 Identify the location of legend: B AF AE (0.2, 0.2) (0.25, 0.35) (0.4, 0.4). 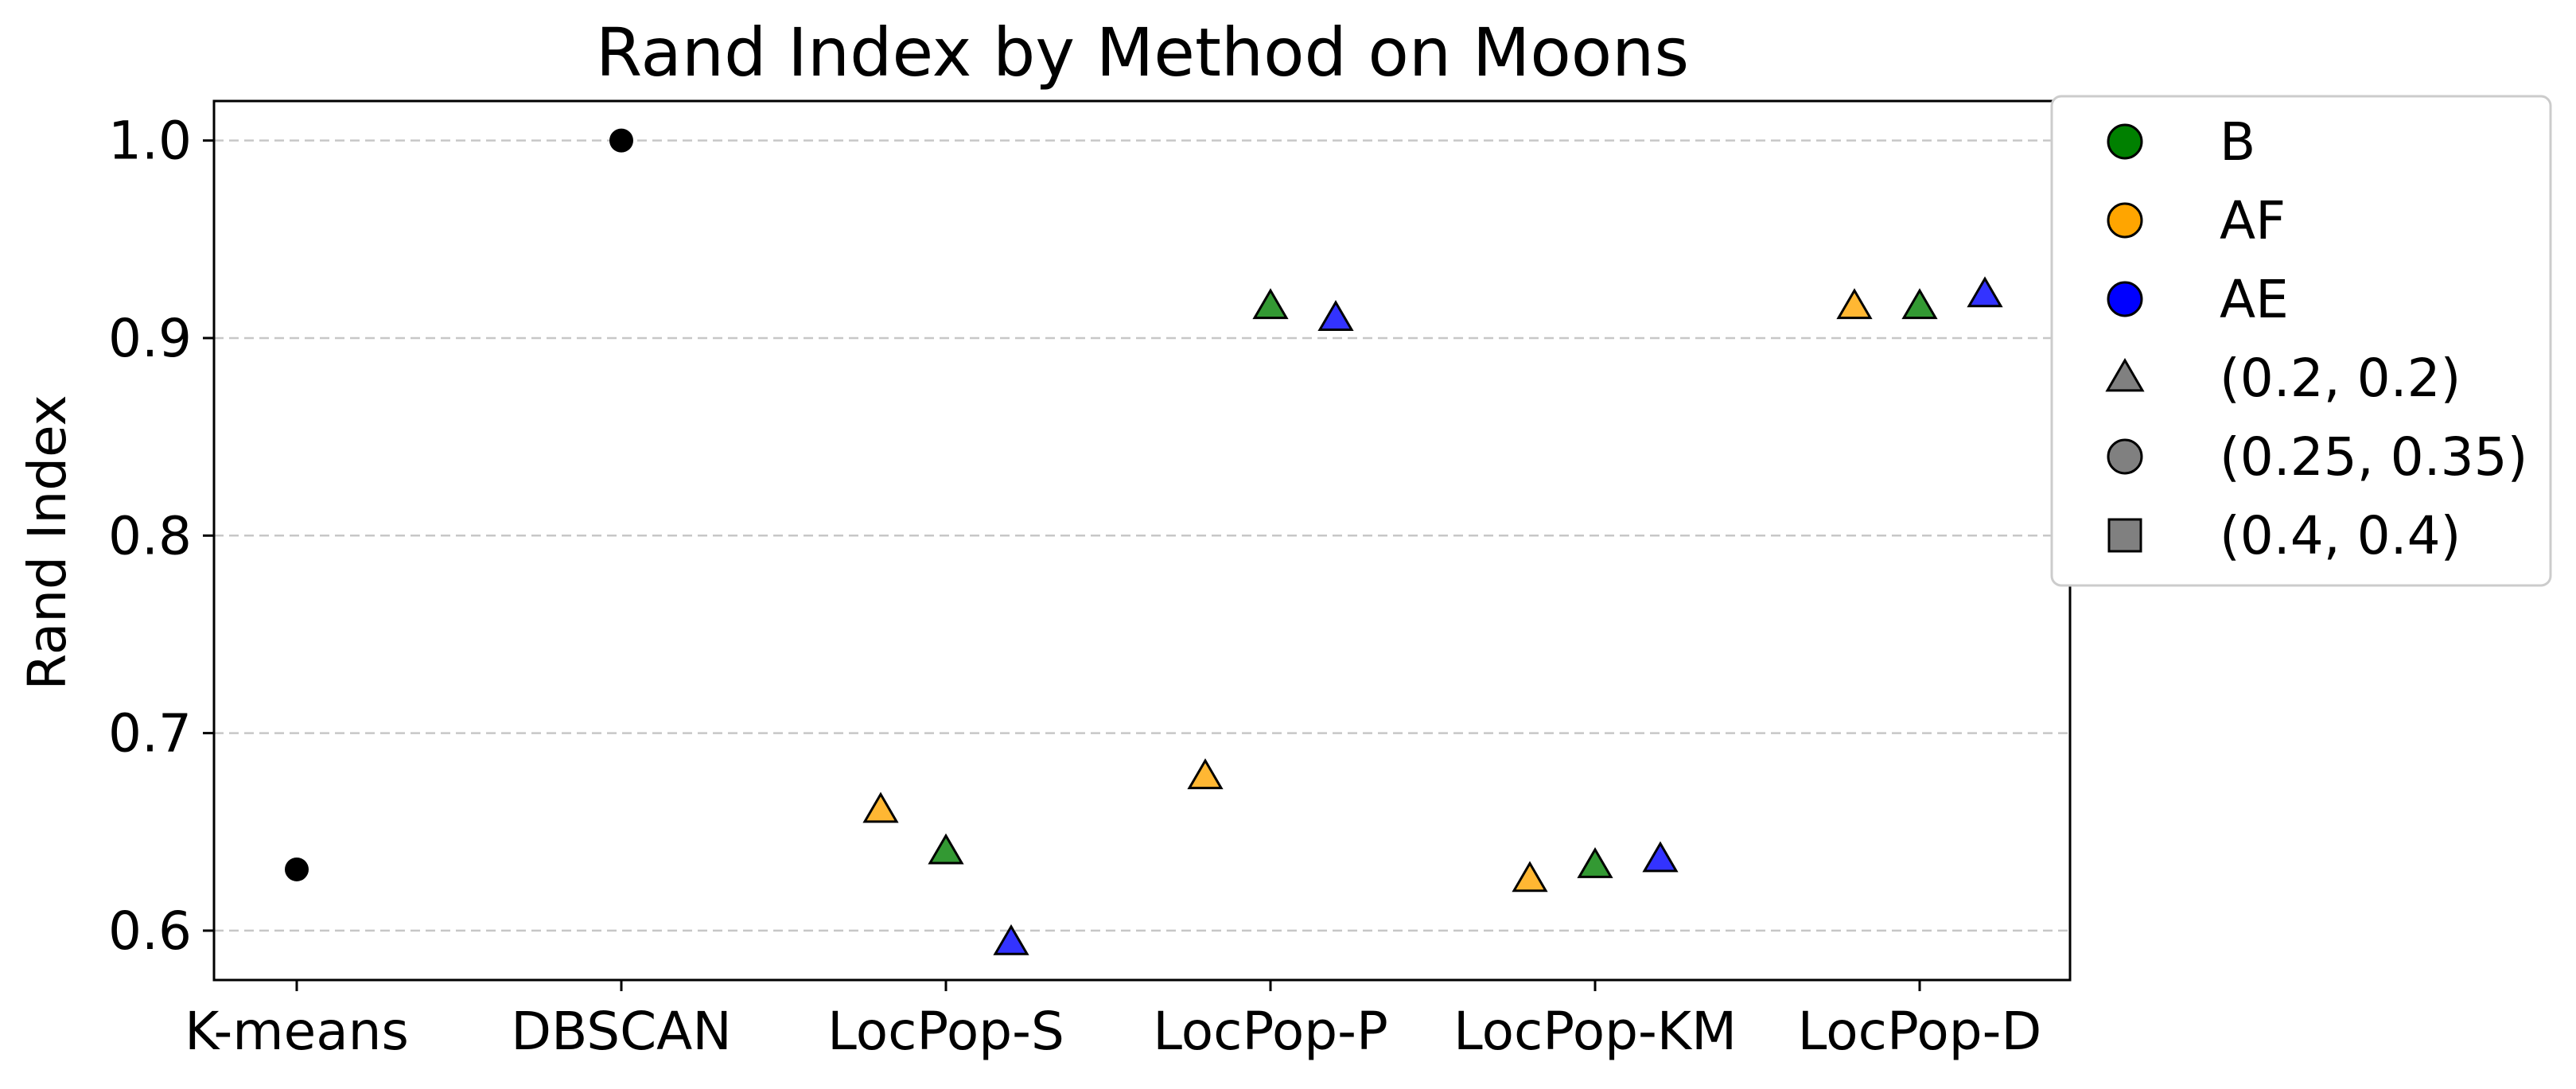
(2301, 341).